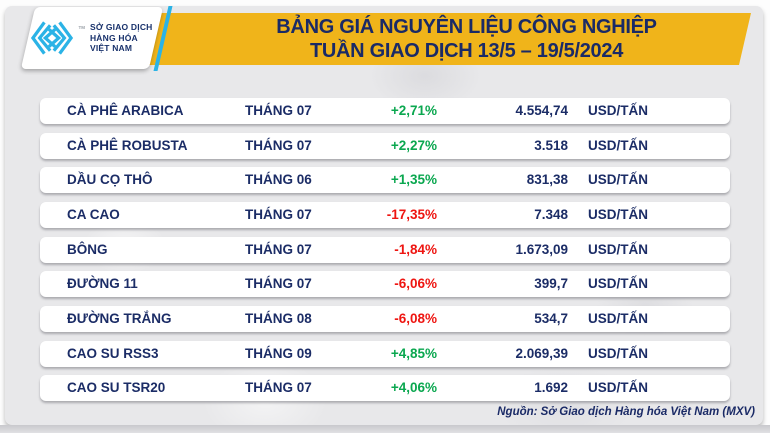 Image resolution: width=770 pixels, height=433 pixels. I want to click on weekly-change-percent: -17,35%, so click(411, 214).